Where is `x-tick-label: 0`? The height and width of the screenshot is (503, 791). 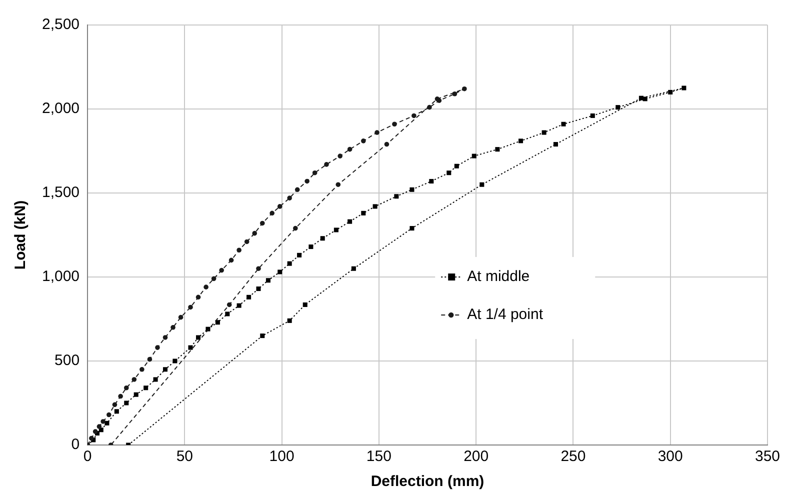
x-tick-label: 0 is located at coordinates (87, 457).